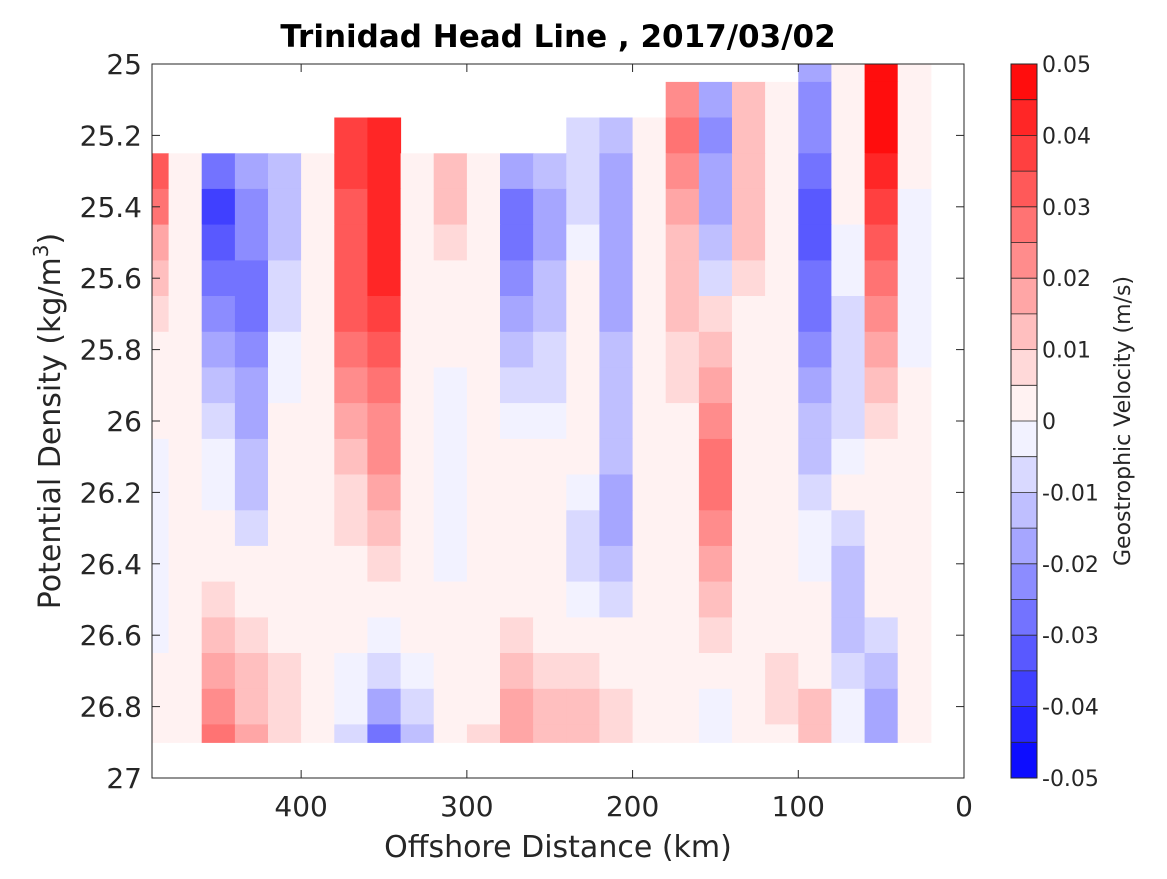 The width and height of the screenshot is (1167, 879). What do you see at coordinates (1070, 708) in the screenshot?
I see `colorbar-tick-label: -0.04` at bounding box center [1070, 708].